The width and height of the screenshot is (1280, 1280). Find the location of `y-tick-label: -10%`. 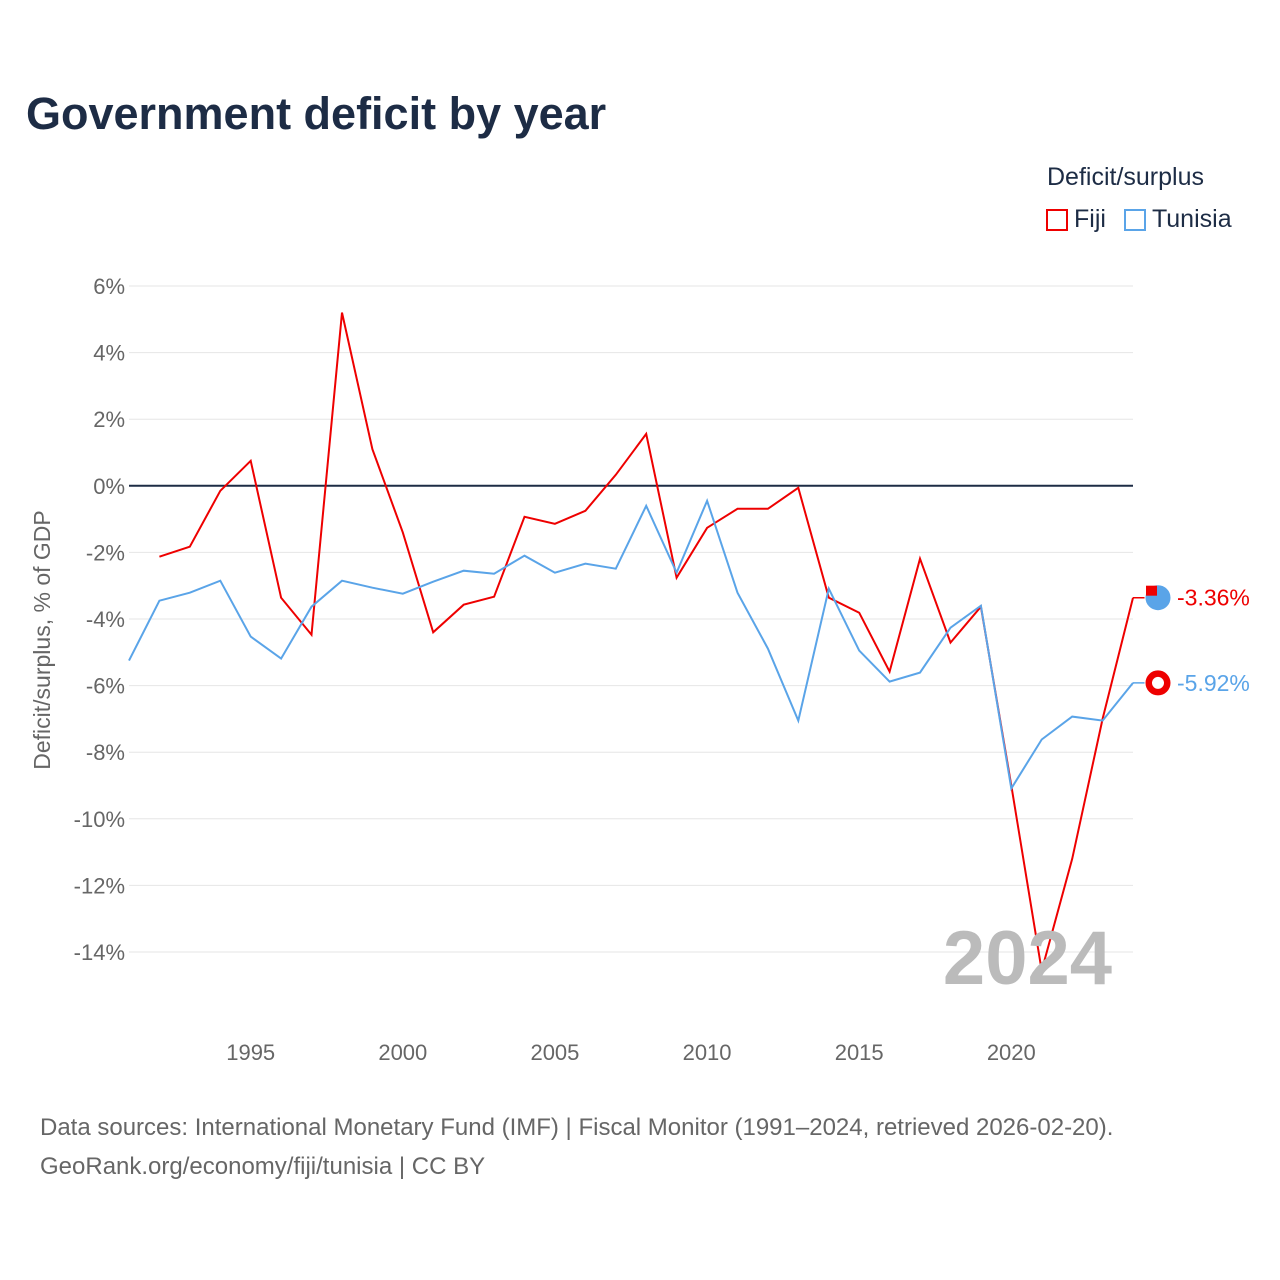

y-tick-label: -10% is located at coordinates (99, 819).